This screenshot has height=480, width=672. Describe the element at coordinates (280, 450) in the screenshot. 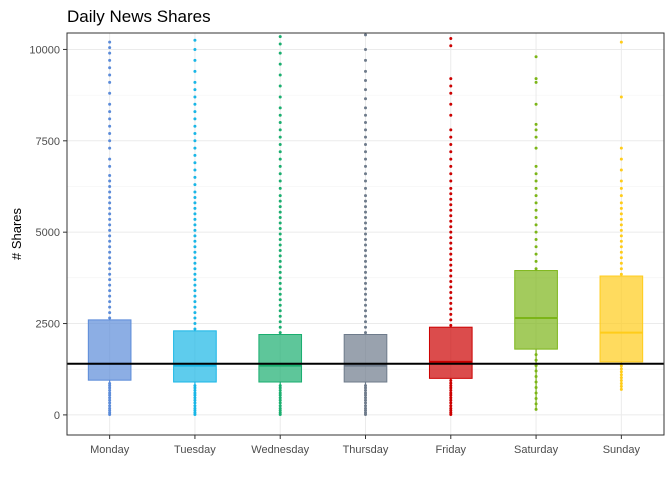

I see `x-tick-label: Wednesday` at that location.